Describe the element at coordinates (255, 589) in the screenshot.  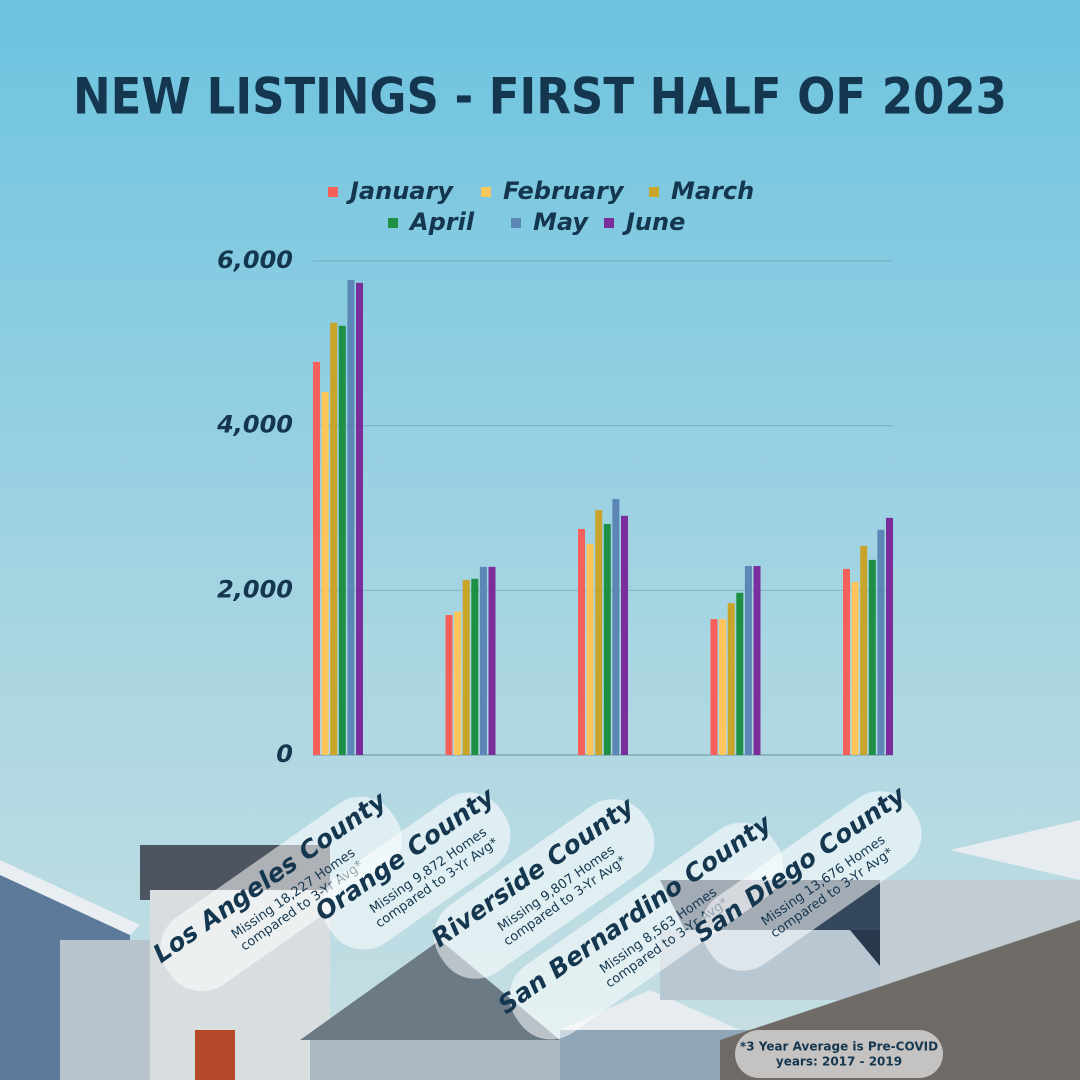
I see `y-tick-label: 2,000` at that location.